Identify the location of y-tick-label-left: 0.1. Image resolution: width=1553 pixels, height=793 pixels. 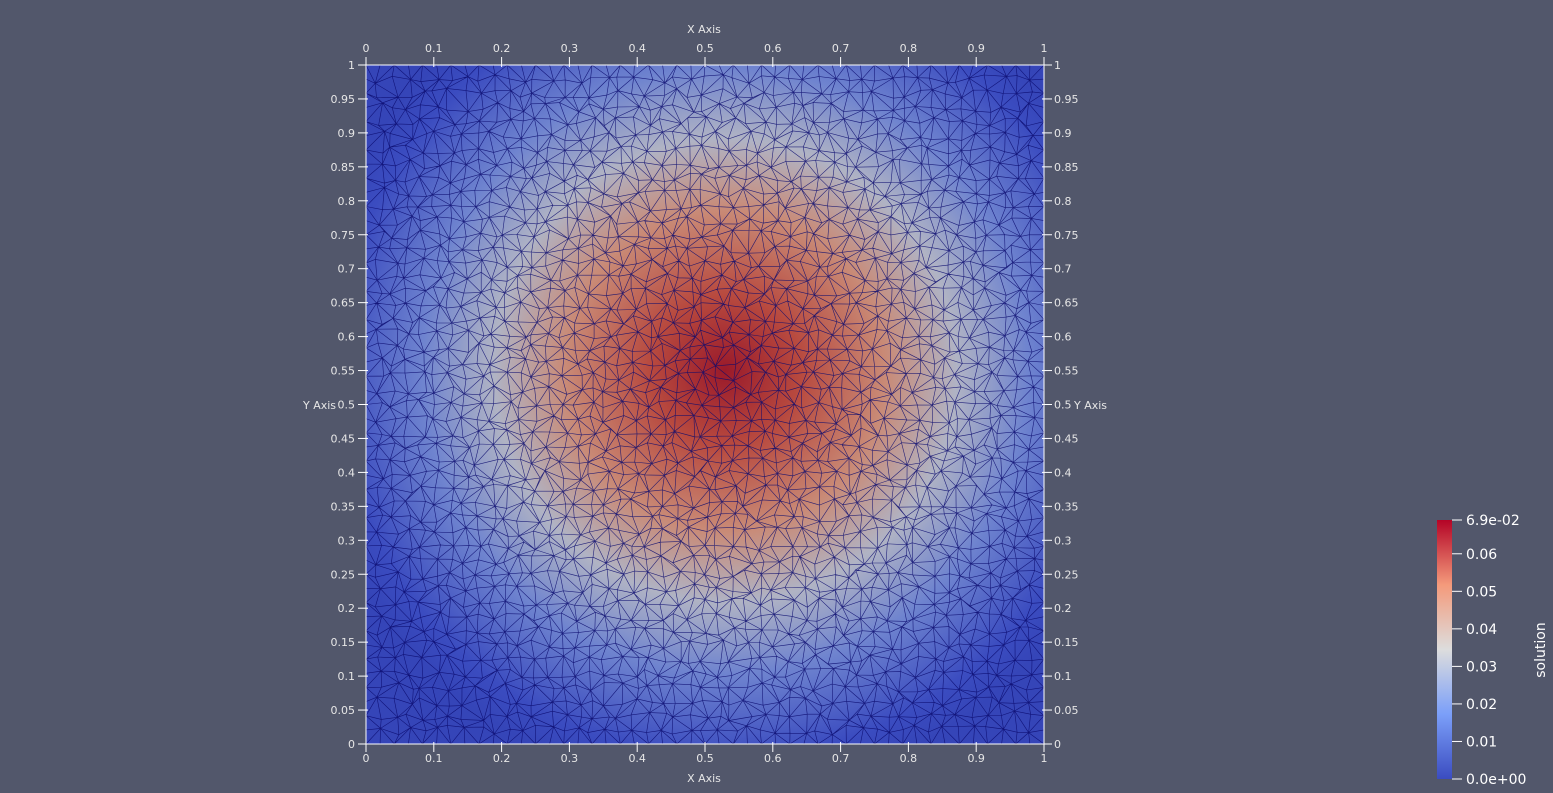
(347, 676).